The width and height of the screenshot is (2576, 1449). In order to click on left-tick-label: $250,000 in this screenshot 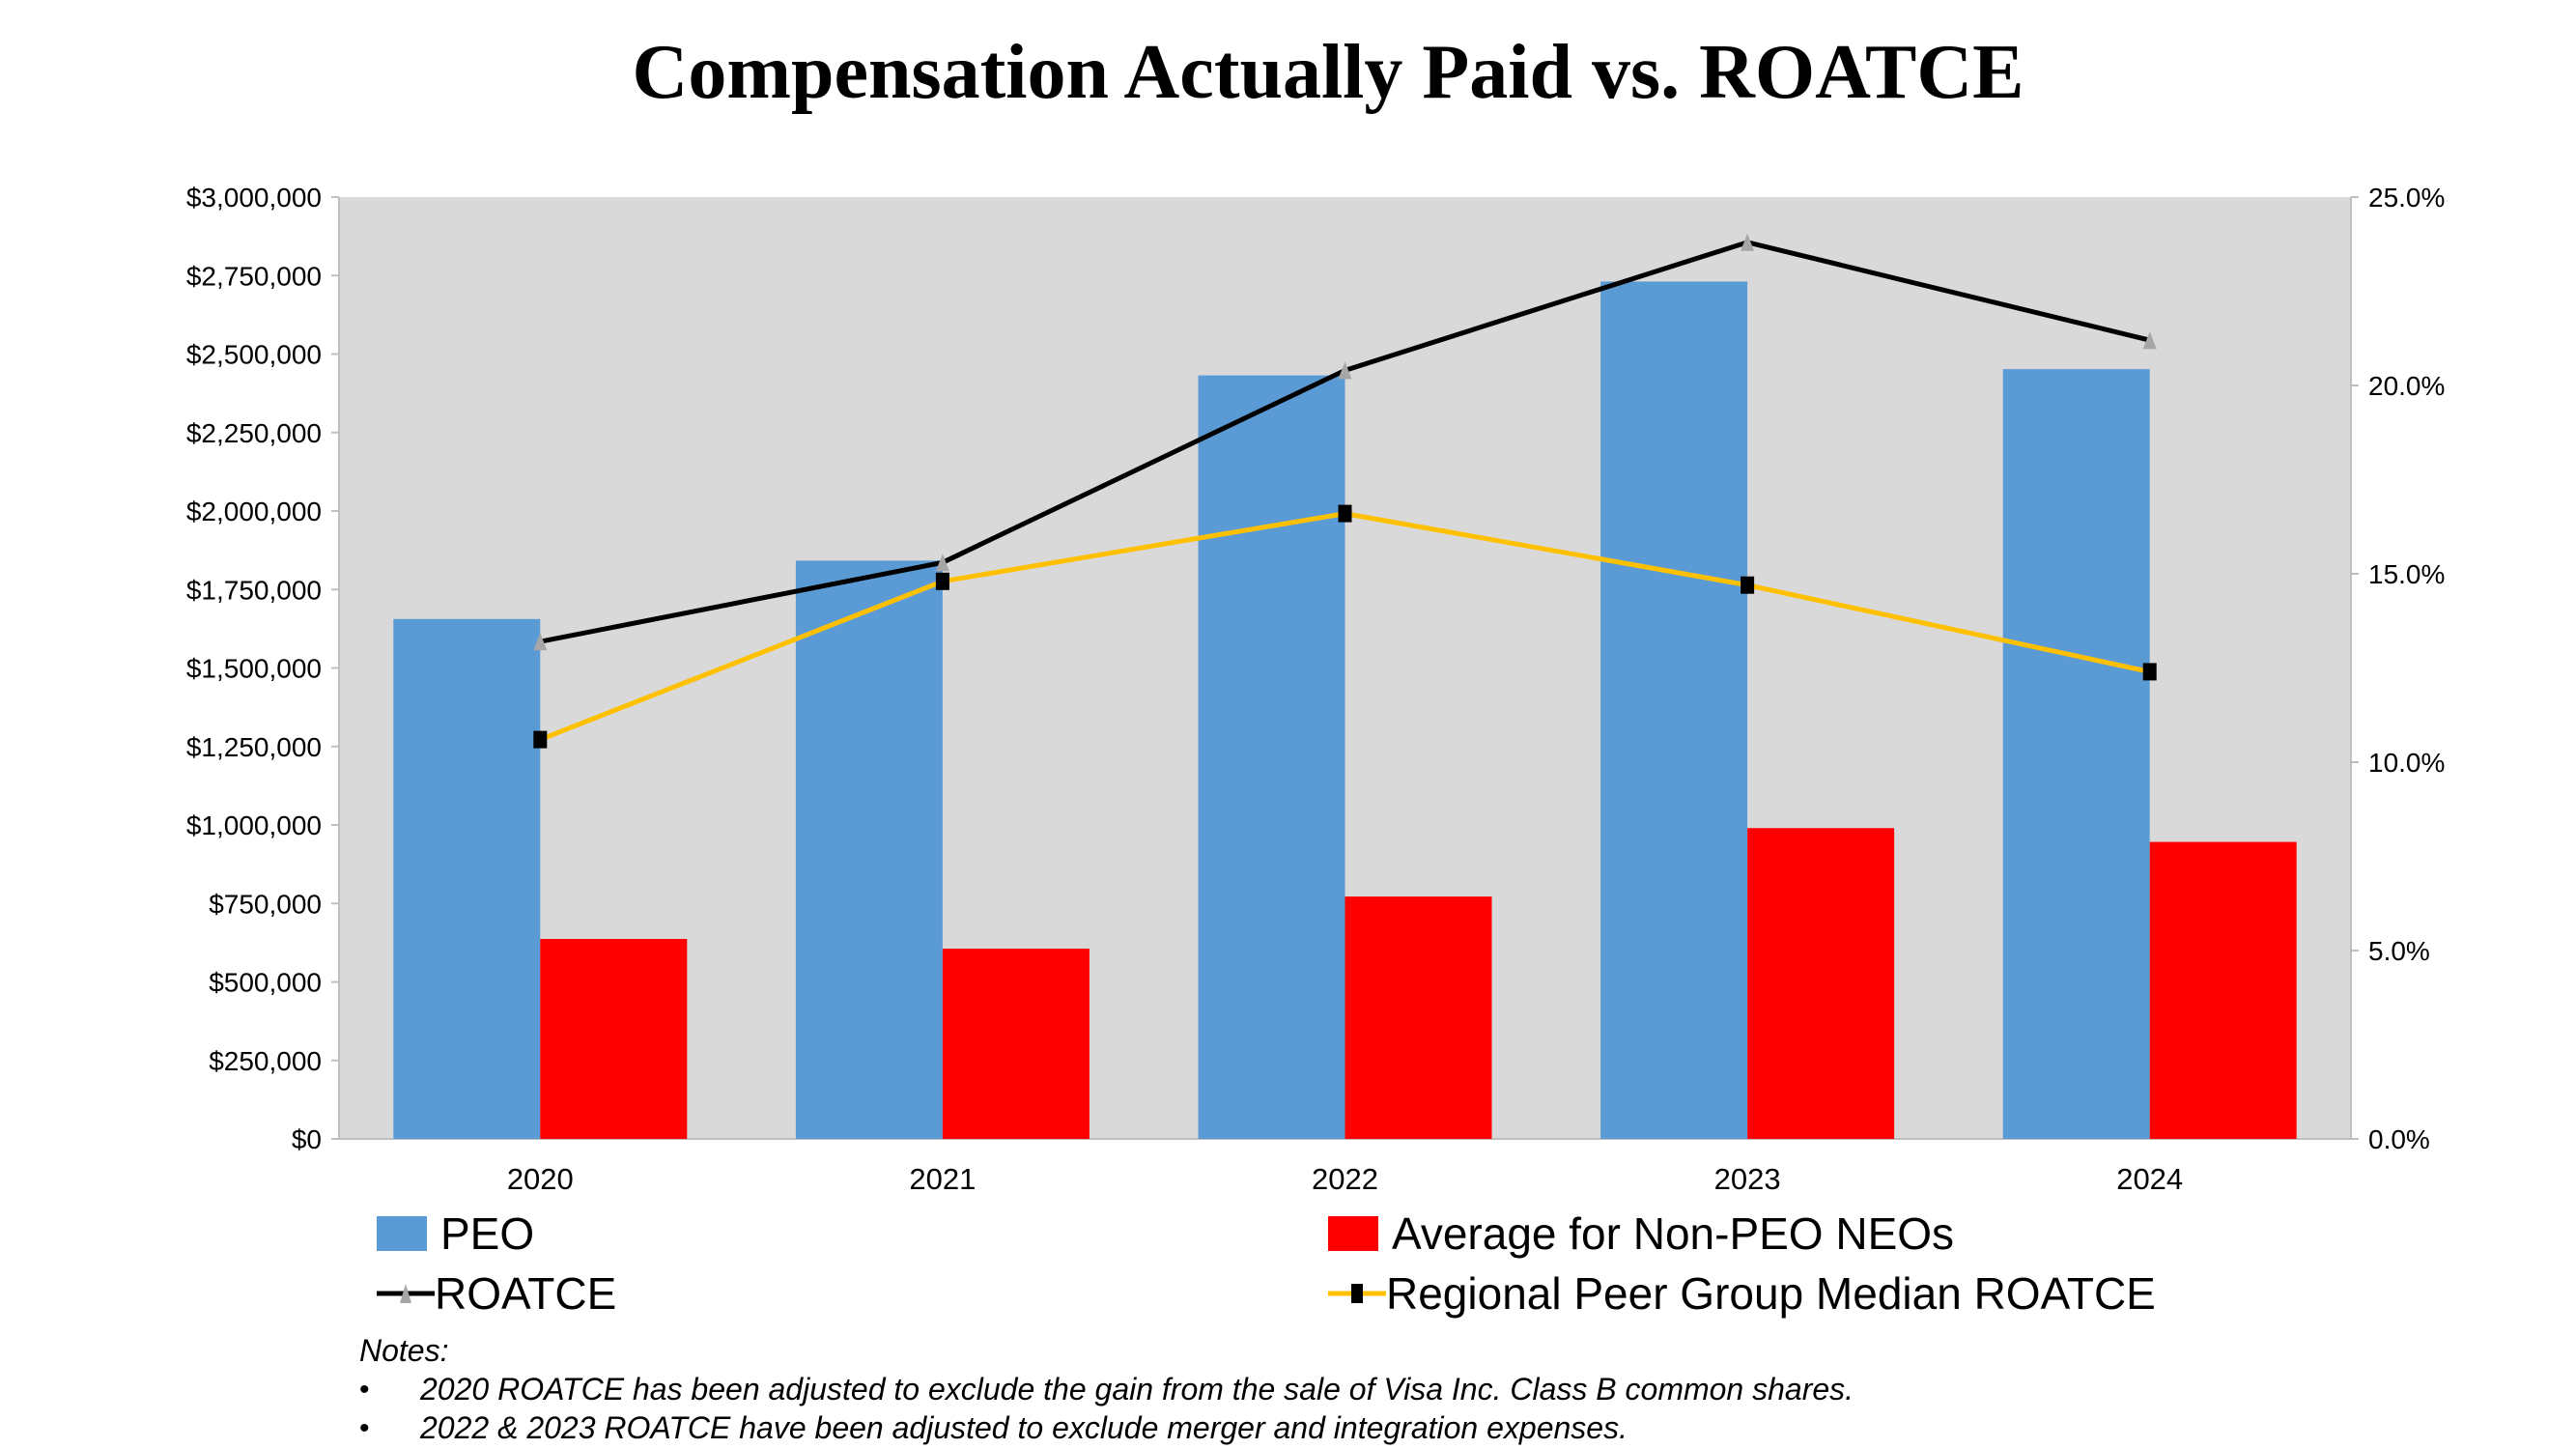, I will do `click(265, 1061)`.